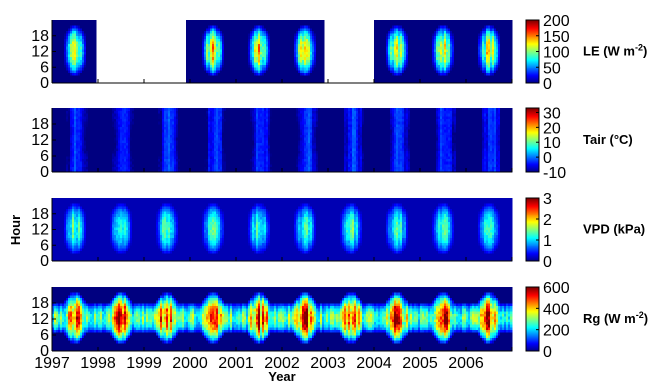 This screenshot has width=654, height=384. Describe the element at coordinates (44, 83) in the screenshot. I see `y-tick-label: 0` at that location.